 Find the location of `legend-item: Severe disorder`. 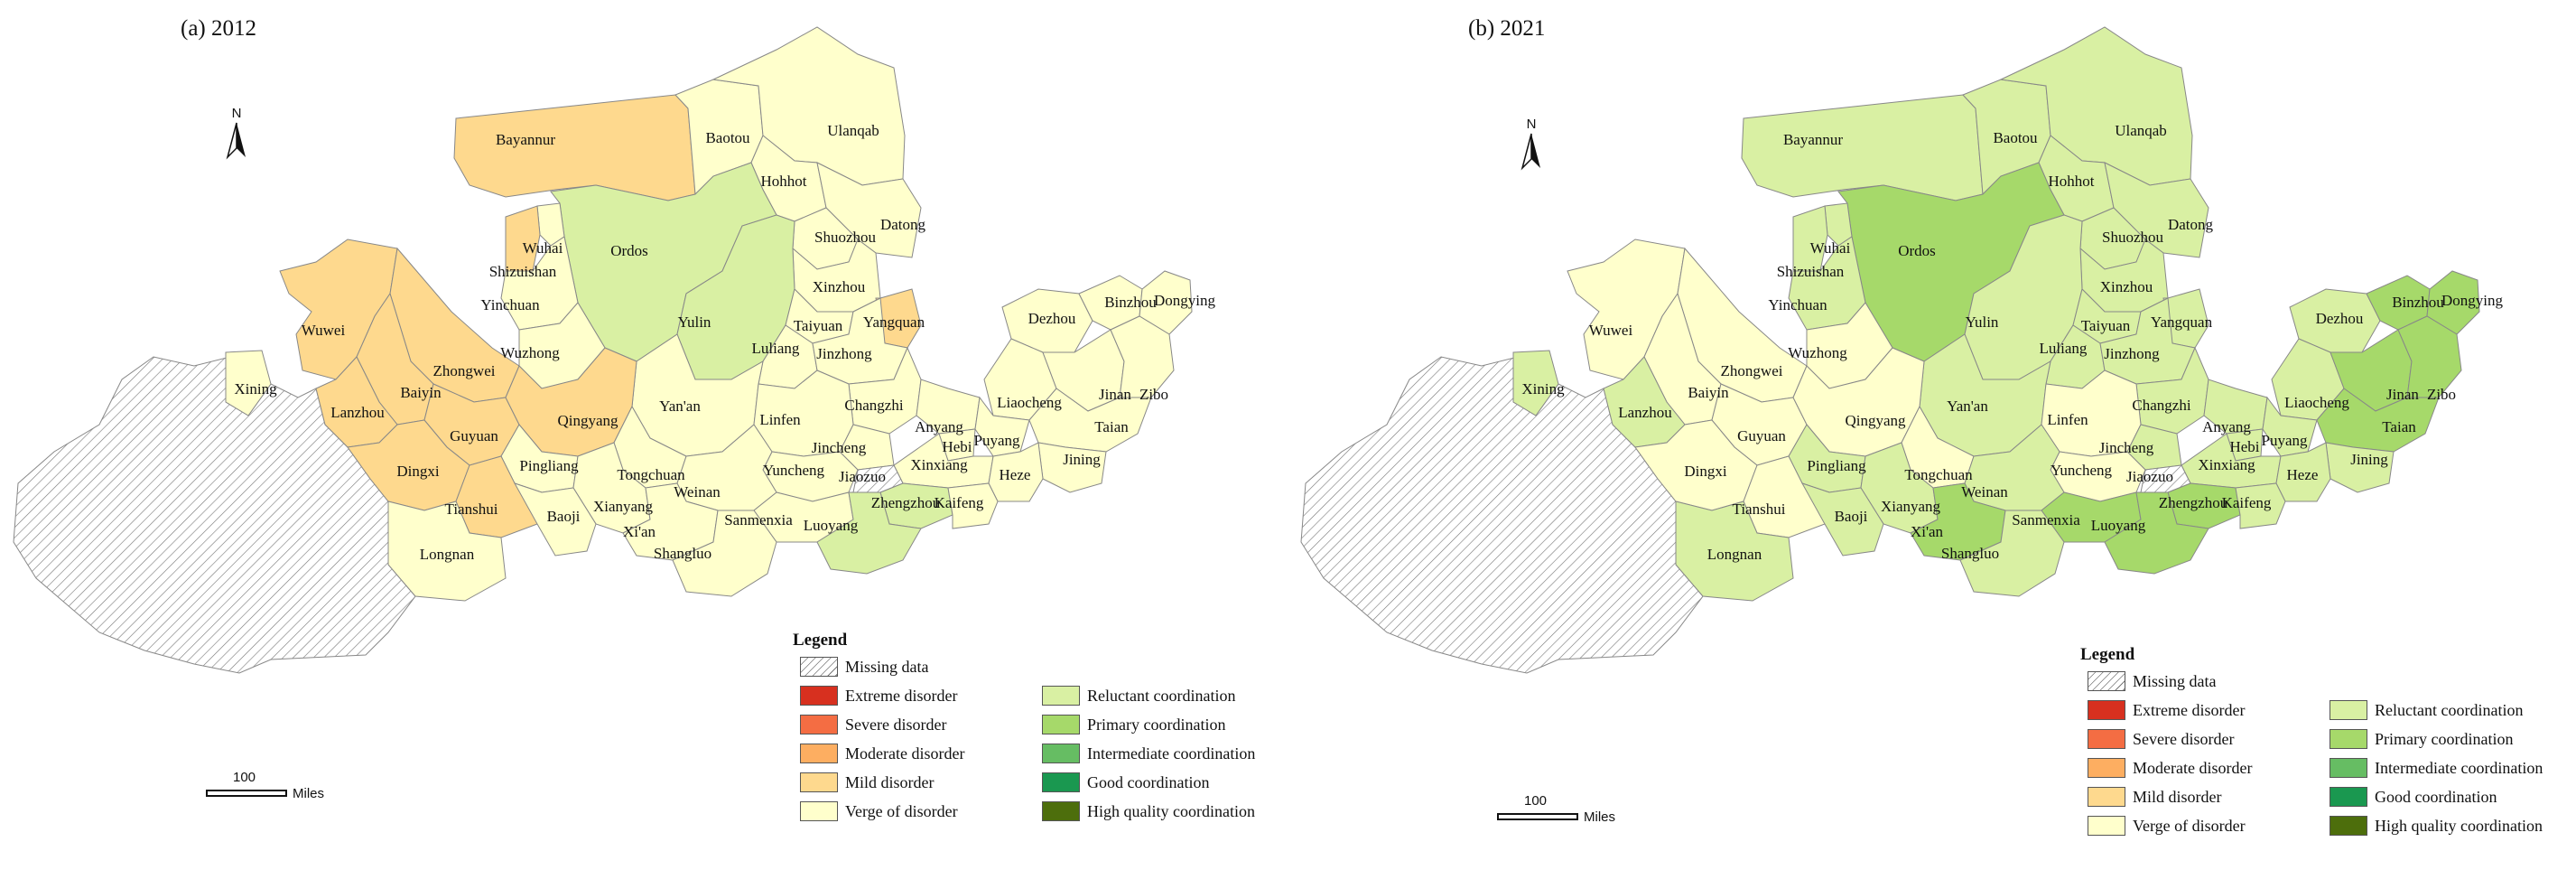

legend-item: Severe disorder is located at coordinates (873, 724).